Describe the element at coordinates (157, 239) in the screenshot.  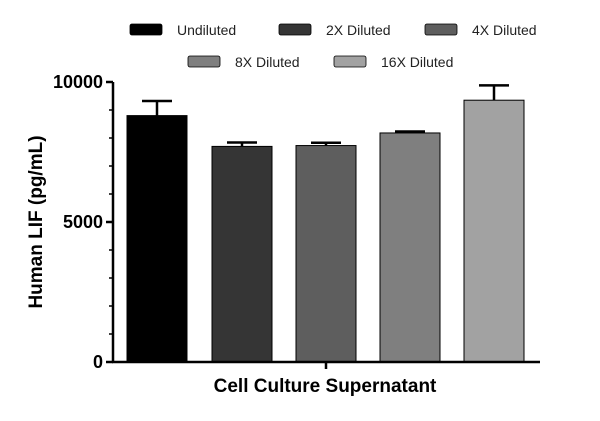
I see `bar-undiluted` at that location.